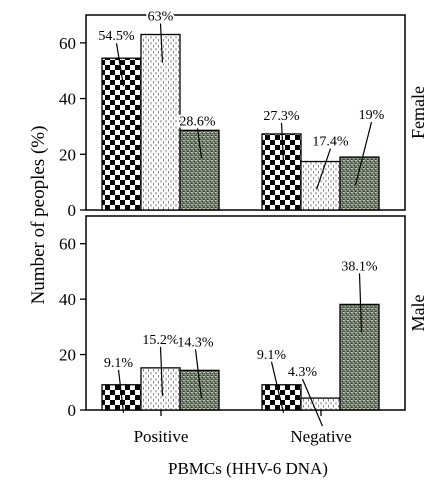 The width and height of the screenshot is (442, 500). Describe the element at coordinates (161, 17) in the screenshot. I see `data-label: 63%` at that location.